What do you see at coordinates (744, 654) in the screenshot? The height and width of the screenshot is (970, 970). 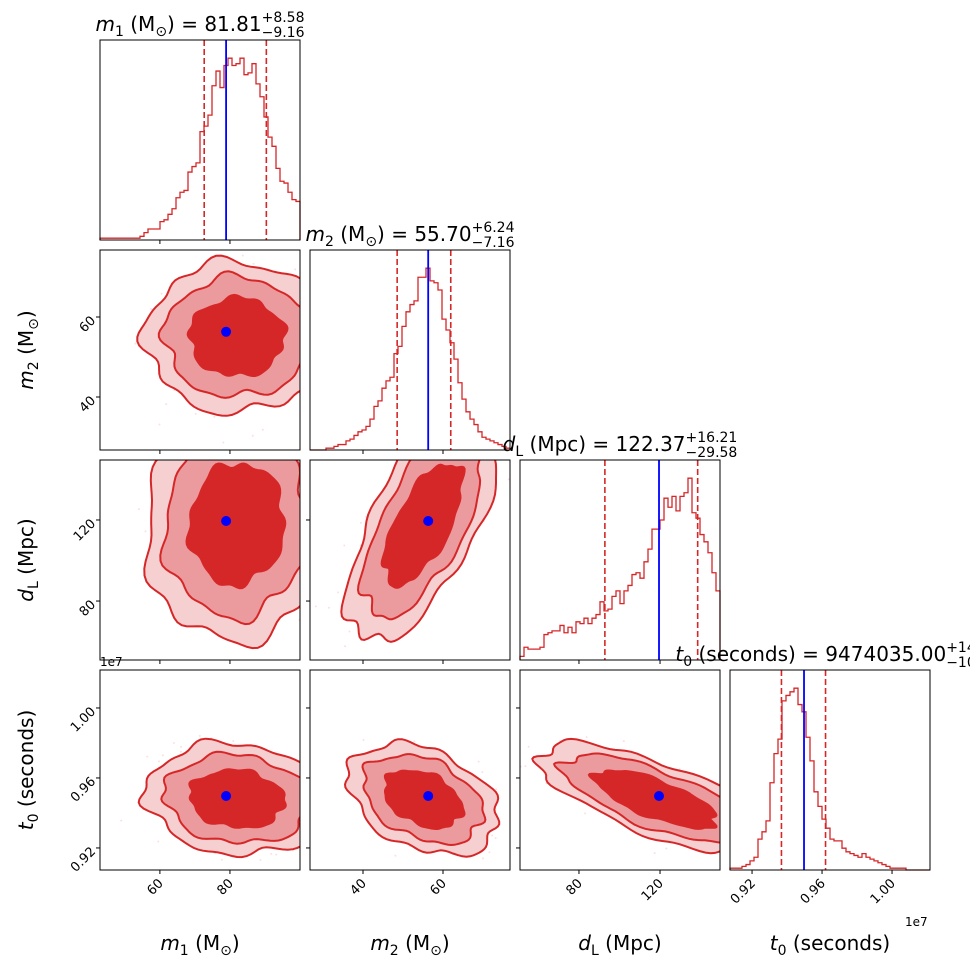 I see `label-segment: (seconds)` at bounding box center [744, 654].